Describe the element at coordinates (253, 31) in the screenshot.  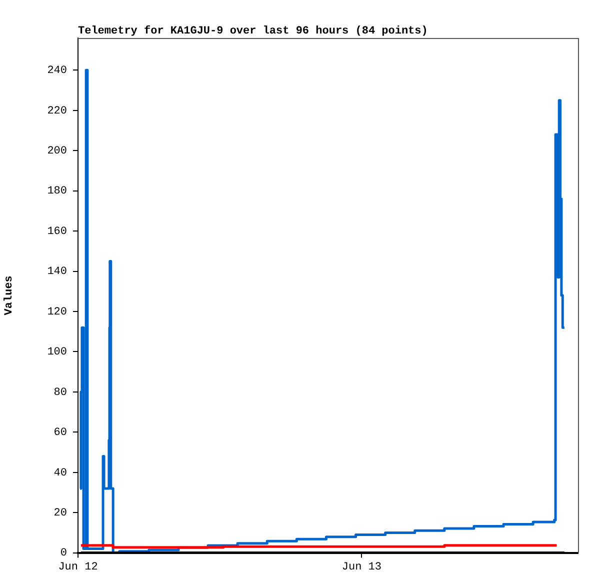
I see `chart-title: Telemetry for KA1GJU-9 over last 96 hours (84 points)` at that location.